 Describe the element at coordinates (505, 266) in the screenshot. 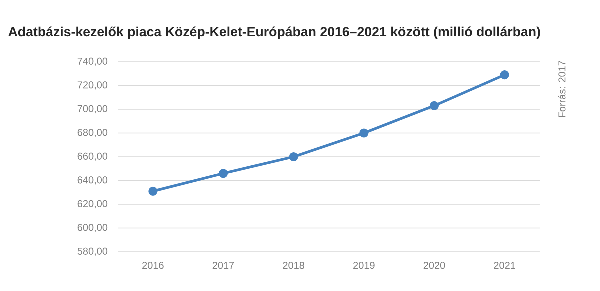

I see `x-tick-label: 2021` at that location.